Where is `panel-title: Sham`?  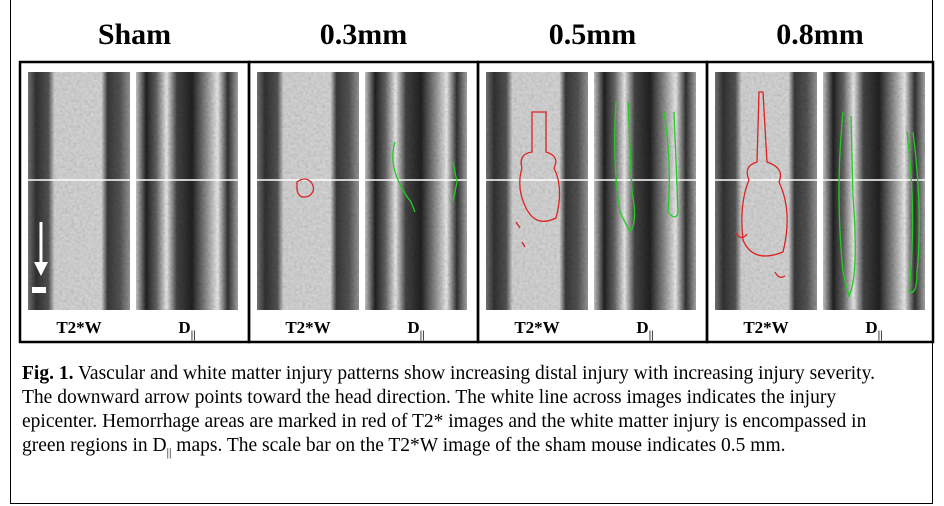
panel-title: Sham is located at coordinates (134, 34).